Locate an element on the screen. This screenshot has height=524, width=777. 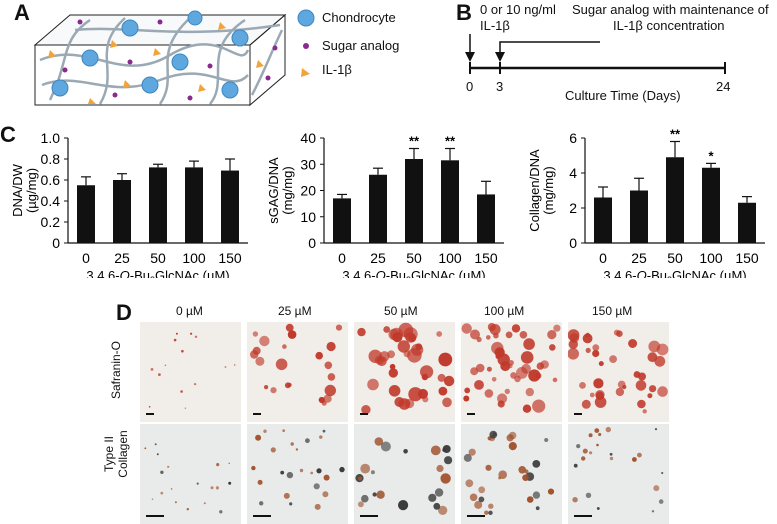
y-tick-label: 0.4 is located at coordinates (51, 201).